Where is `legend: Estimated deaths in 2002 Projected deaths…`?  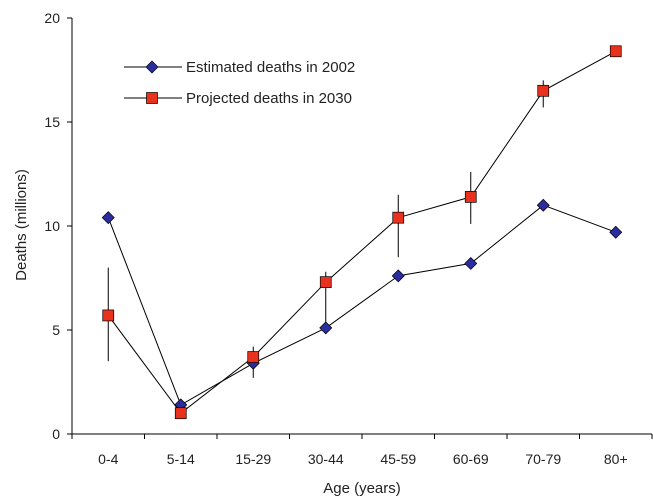 legend: Estimated deaths in 2002 Projected deaths… is located at coordinates (239, 83).